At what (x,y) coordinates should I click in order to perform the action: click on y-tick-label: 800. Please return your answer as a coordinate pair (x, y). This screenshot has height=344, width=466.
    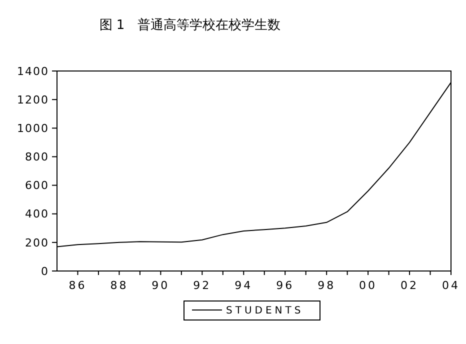
    Looking at the image, I should click on (37, 157).